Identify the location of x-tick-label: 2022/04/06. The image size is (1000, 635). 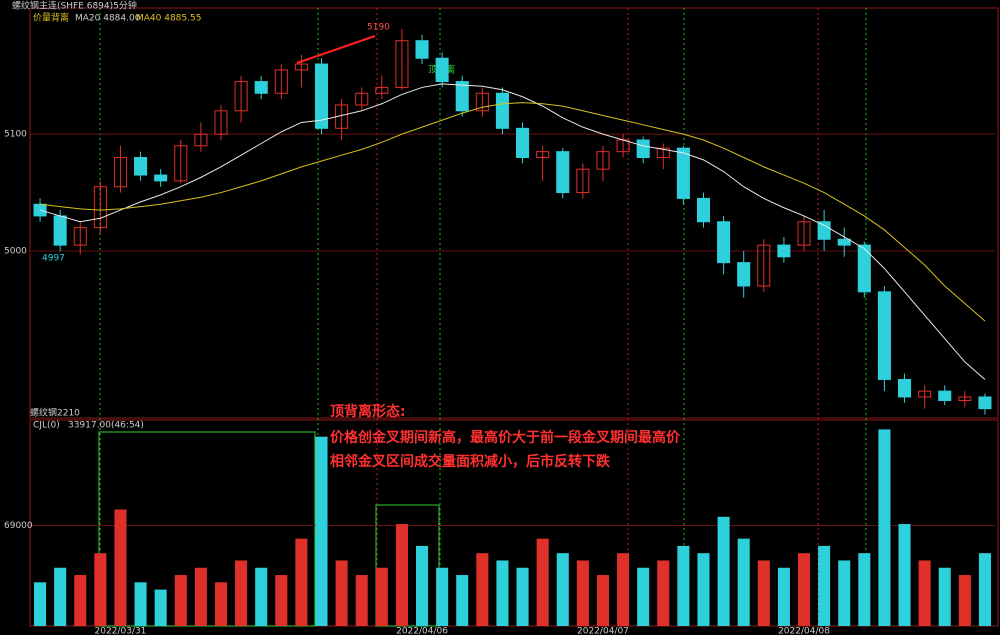
(422, 631).